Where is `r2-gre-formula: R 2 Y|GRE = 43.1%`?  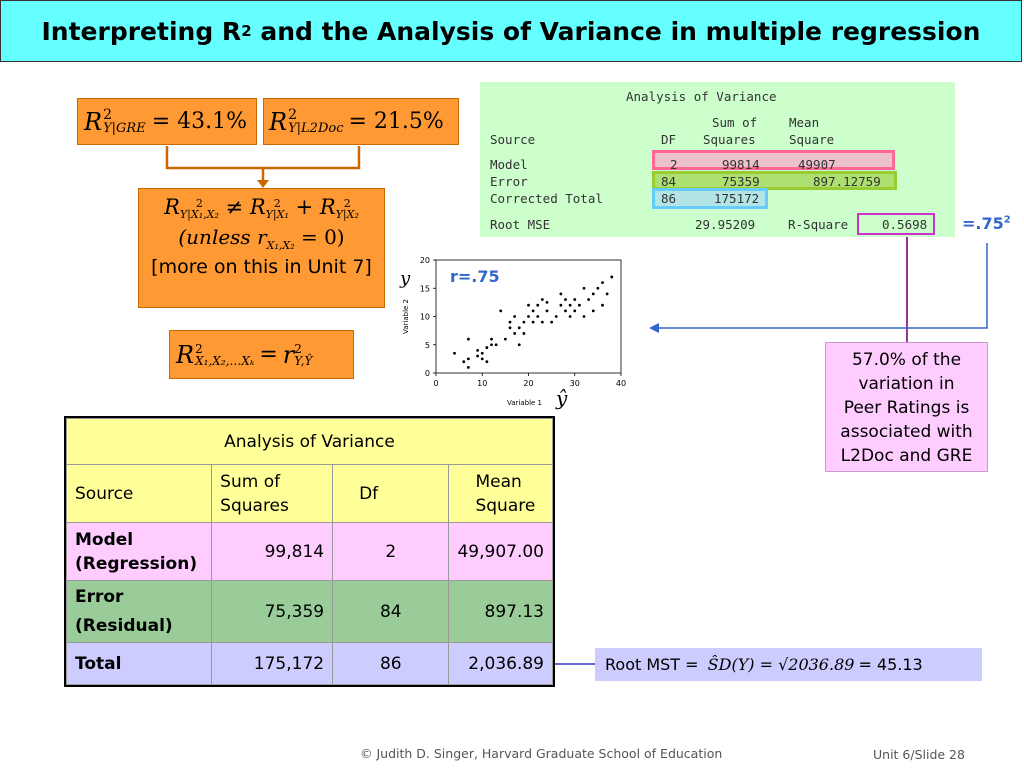 r2-gre-formula: R 2 Y|GRE = 43.1% is located at coordinates (167, 121).